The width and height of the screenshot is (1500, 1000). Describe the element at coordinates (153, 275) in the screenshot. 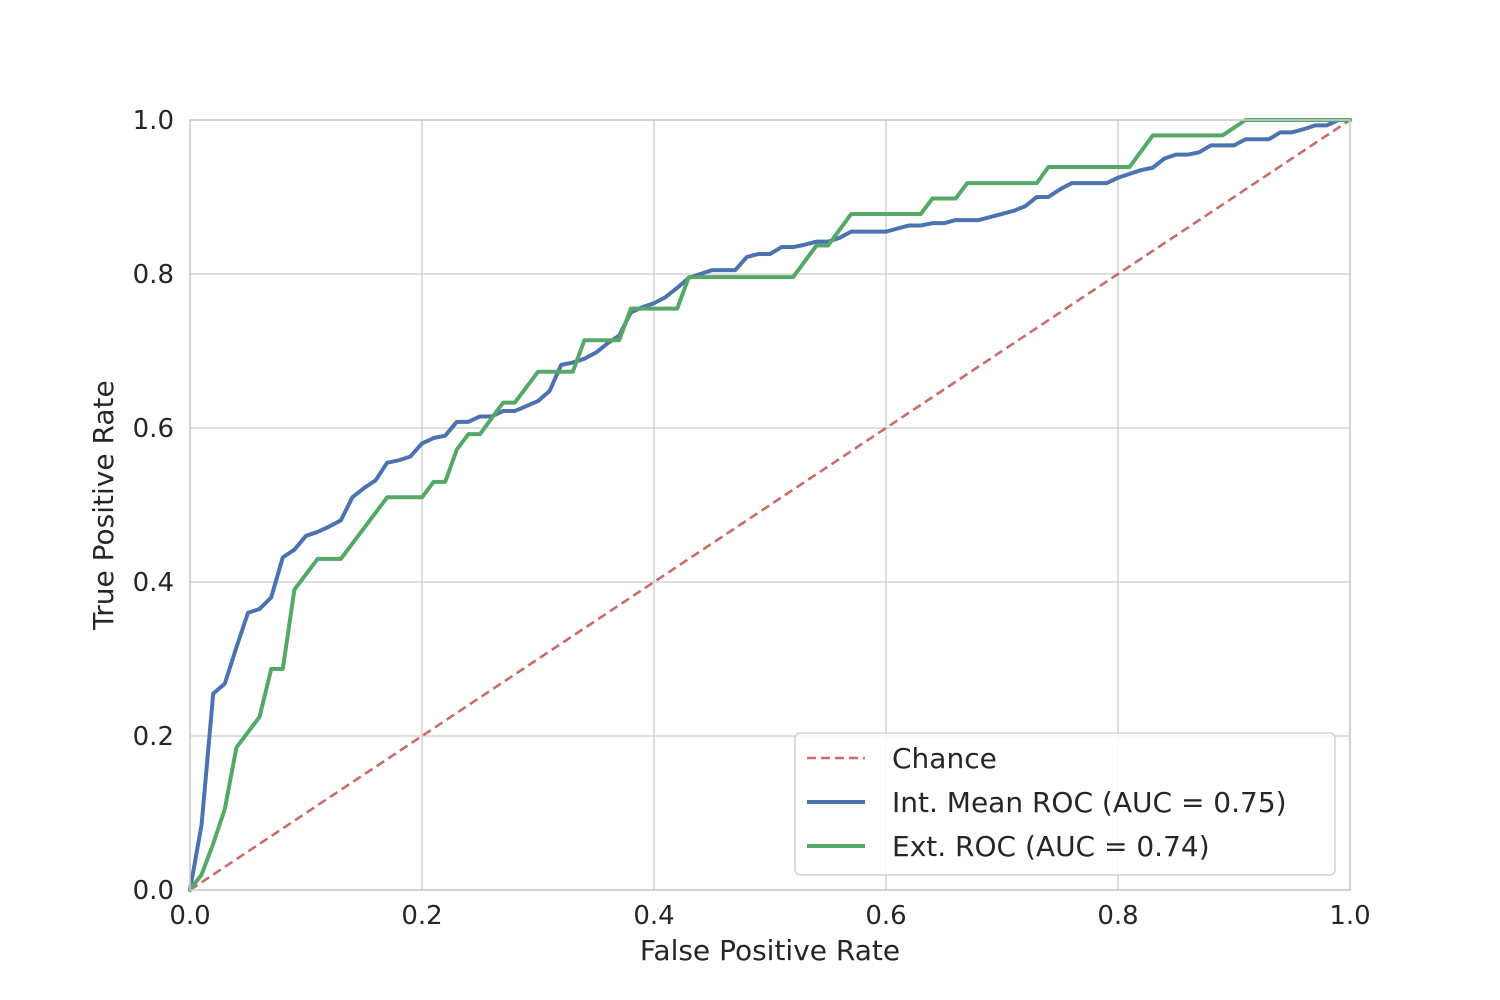

I see `y-tick-label: 0.8` at that location.